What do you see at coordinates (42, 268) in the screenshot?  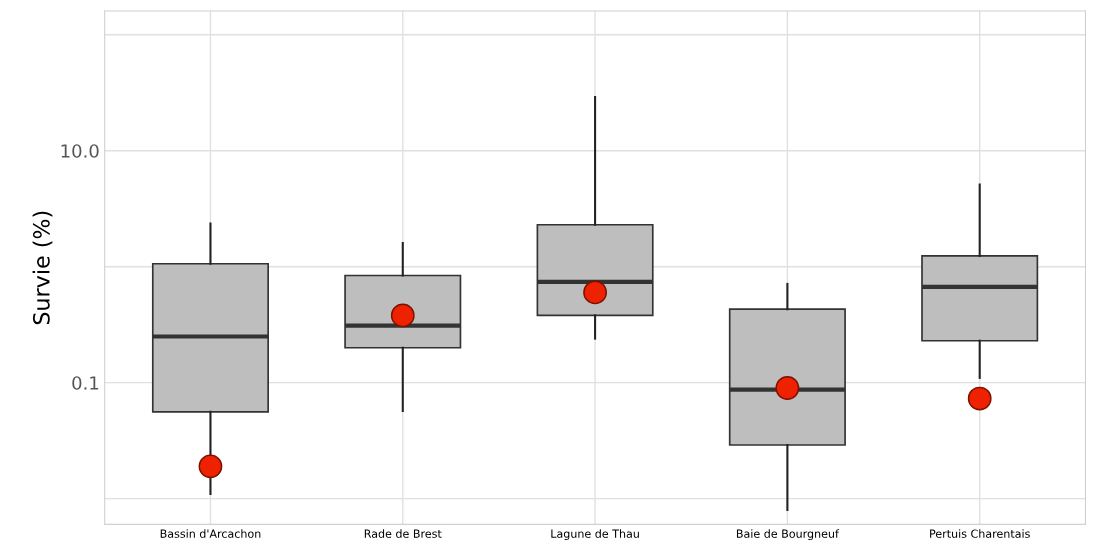 I see `y-axis-title: Survie (%)` at bounding box center [42, 268].